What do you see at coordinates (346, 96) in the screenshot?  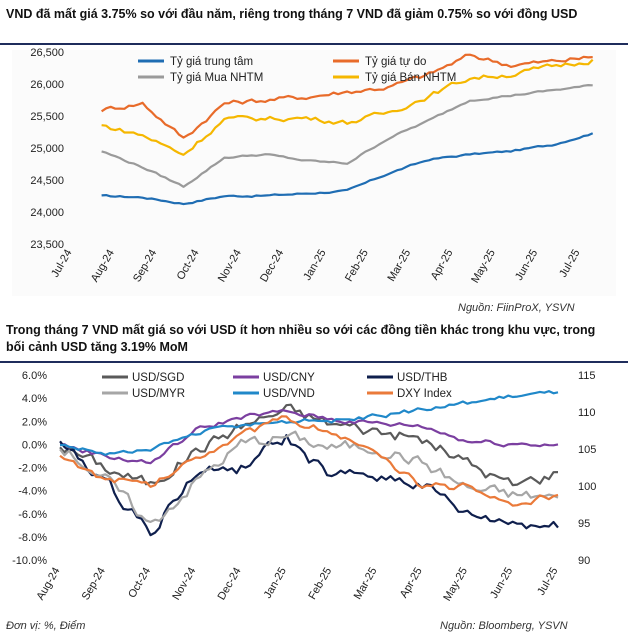 I see `chart1-series-t-gi-t-do` at bounding box center [346, 96].